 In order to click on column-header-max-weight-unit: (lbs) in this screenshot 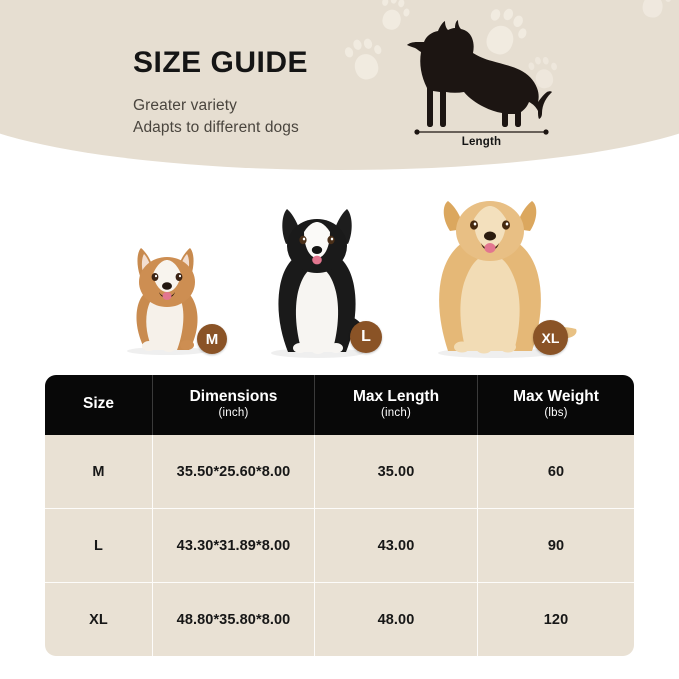, I will do `click(556, 413)`.